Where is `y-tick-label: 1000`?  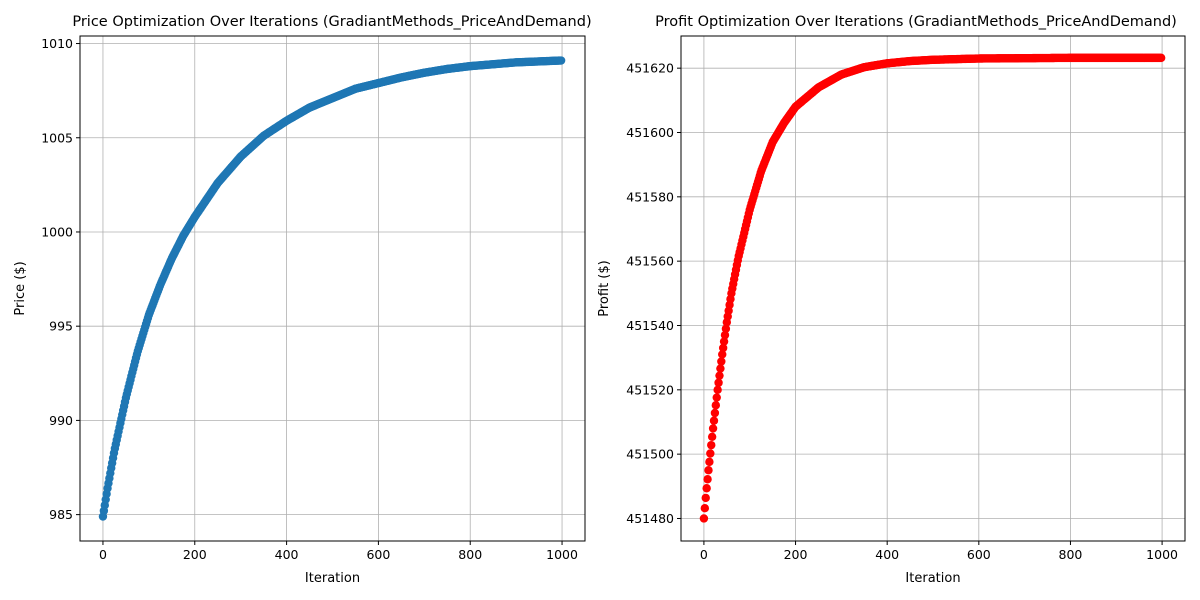 y-tick-label: 1000 is located at coordinates (57, 231).